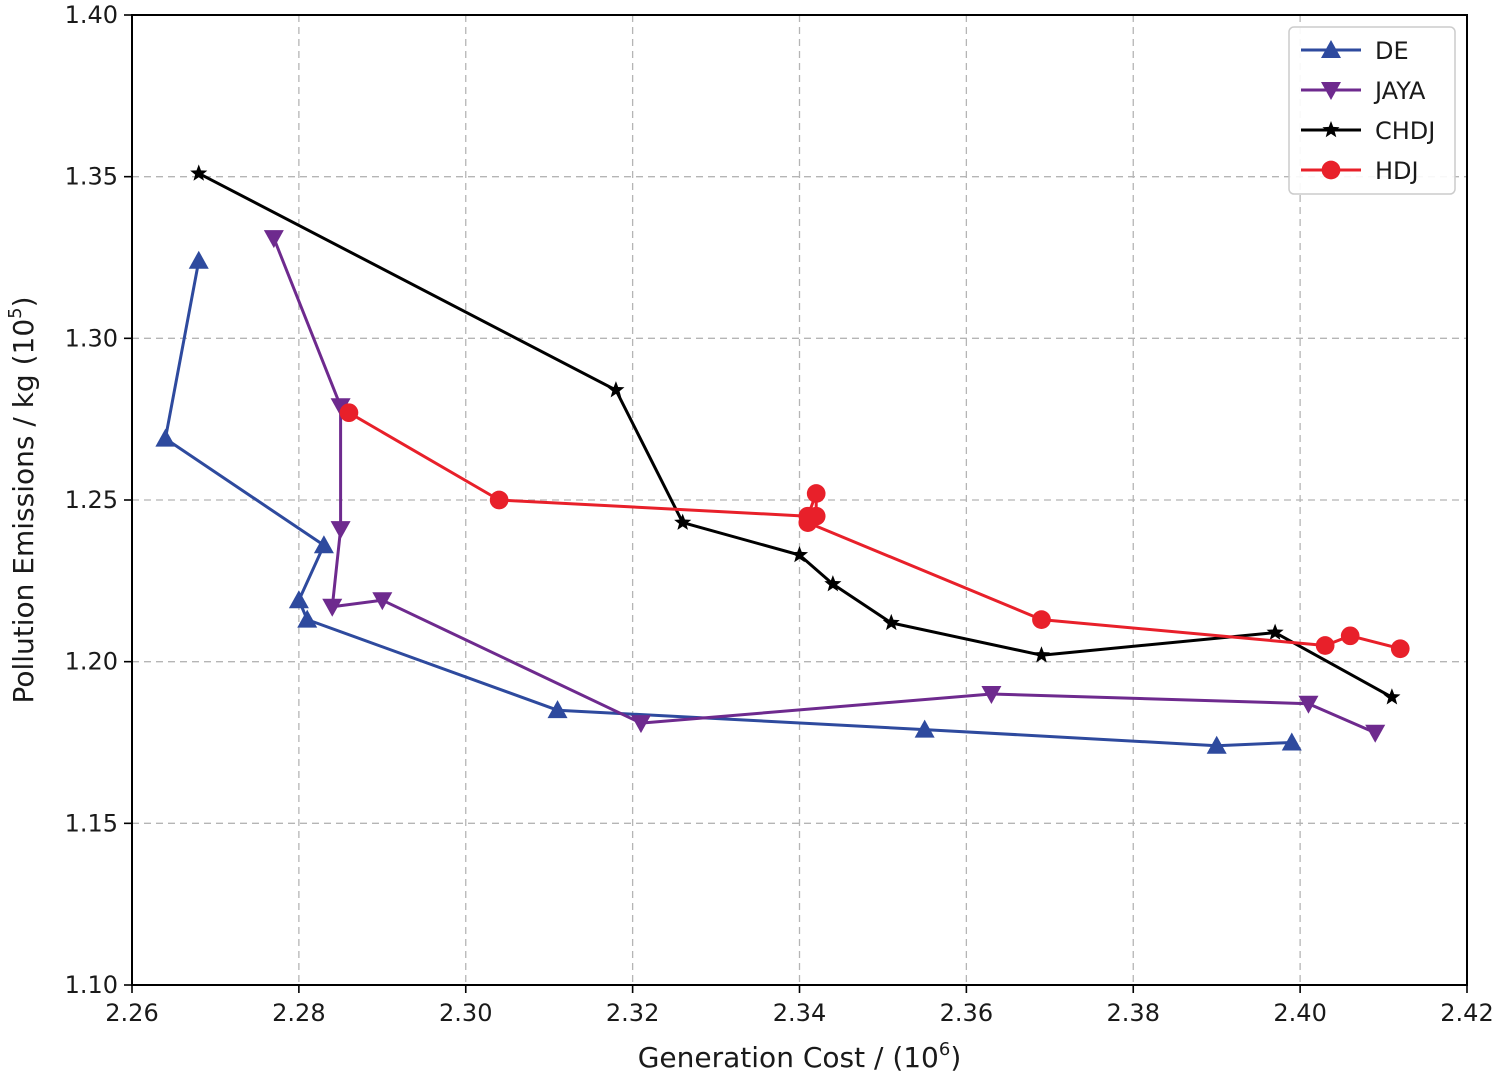 The height and width of the screenshot is (1082, 1500). I want to click on legend-label-de: DE, so click(1392, 51).